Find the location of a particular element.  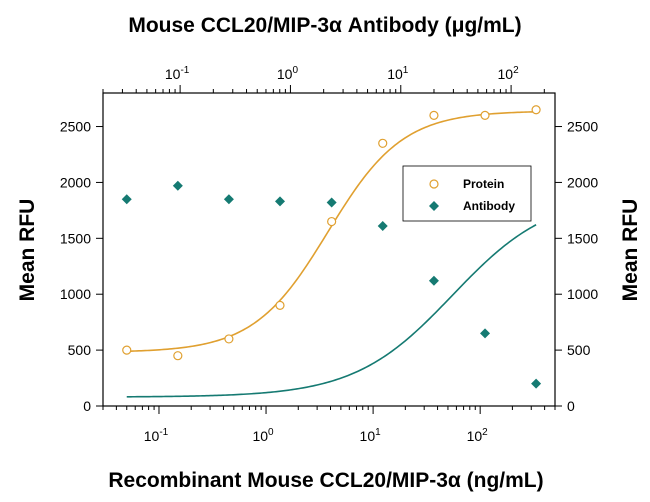

x-tick-label-bottom-exponent: -1 is located at coordinates (163, 432).